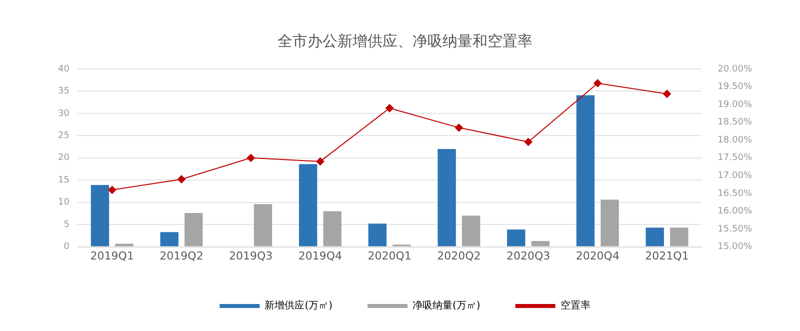 The image size is (800, 331). I want to click on y2-tick-label: 17.00%, so click(735, 176).